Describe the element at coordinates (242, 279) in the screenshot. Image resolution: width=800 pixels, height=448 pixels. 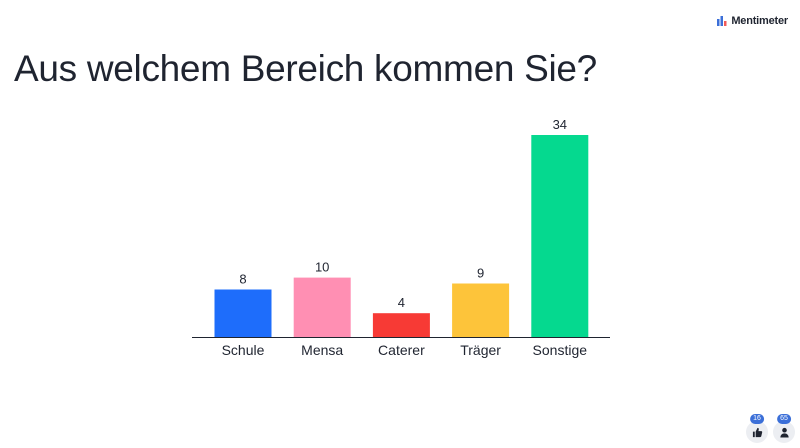
I see `data-label: 8` at that location.